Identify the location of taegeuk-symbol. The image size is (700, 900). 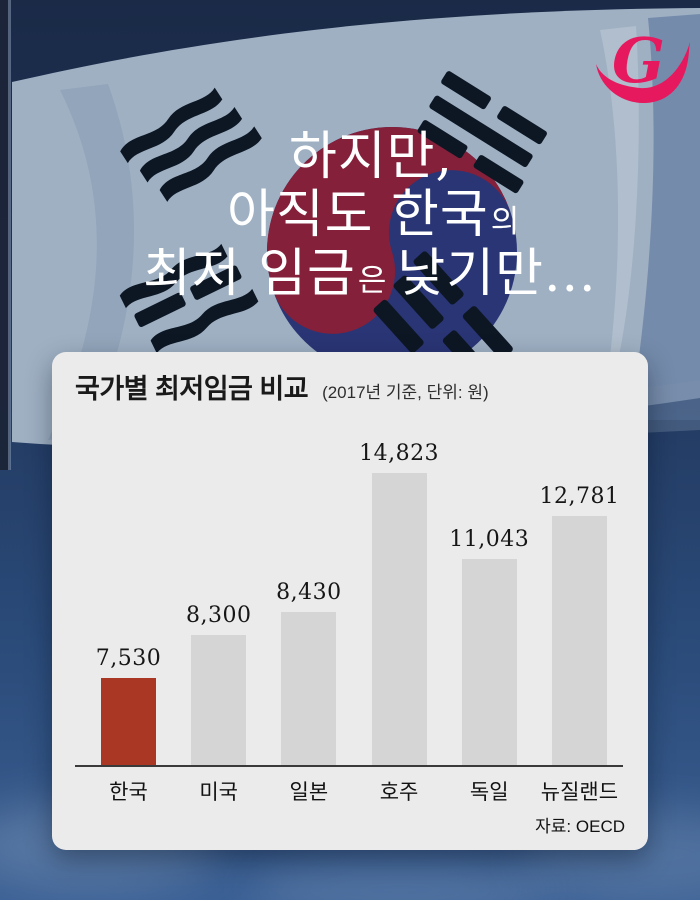
(392, 252).